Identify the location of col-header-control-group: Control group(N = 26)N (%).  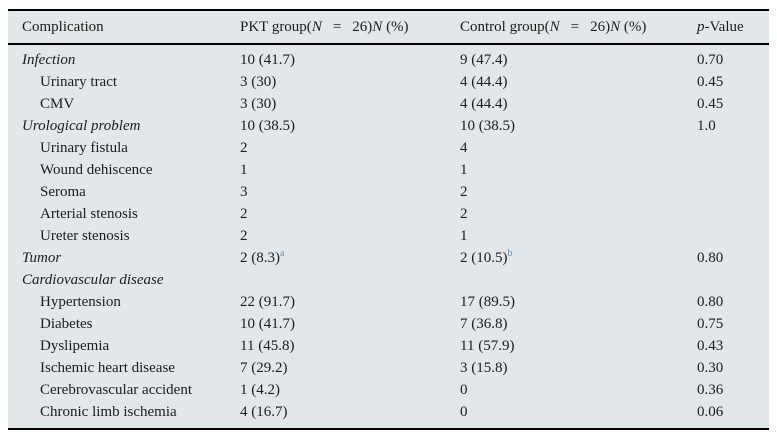
(578, 28).